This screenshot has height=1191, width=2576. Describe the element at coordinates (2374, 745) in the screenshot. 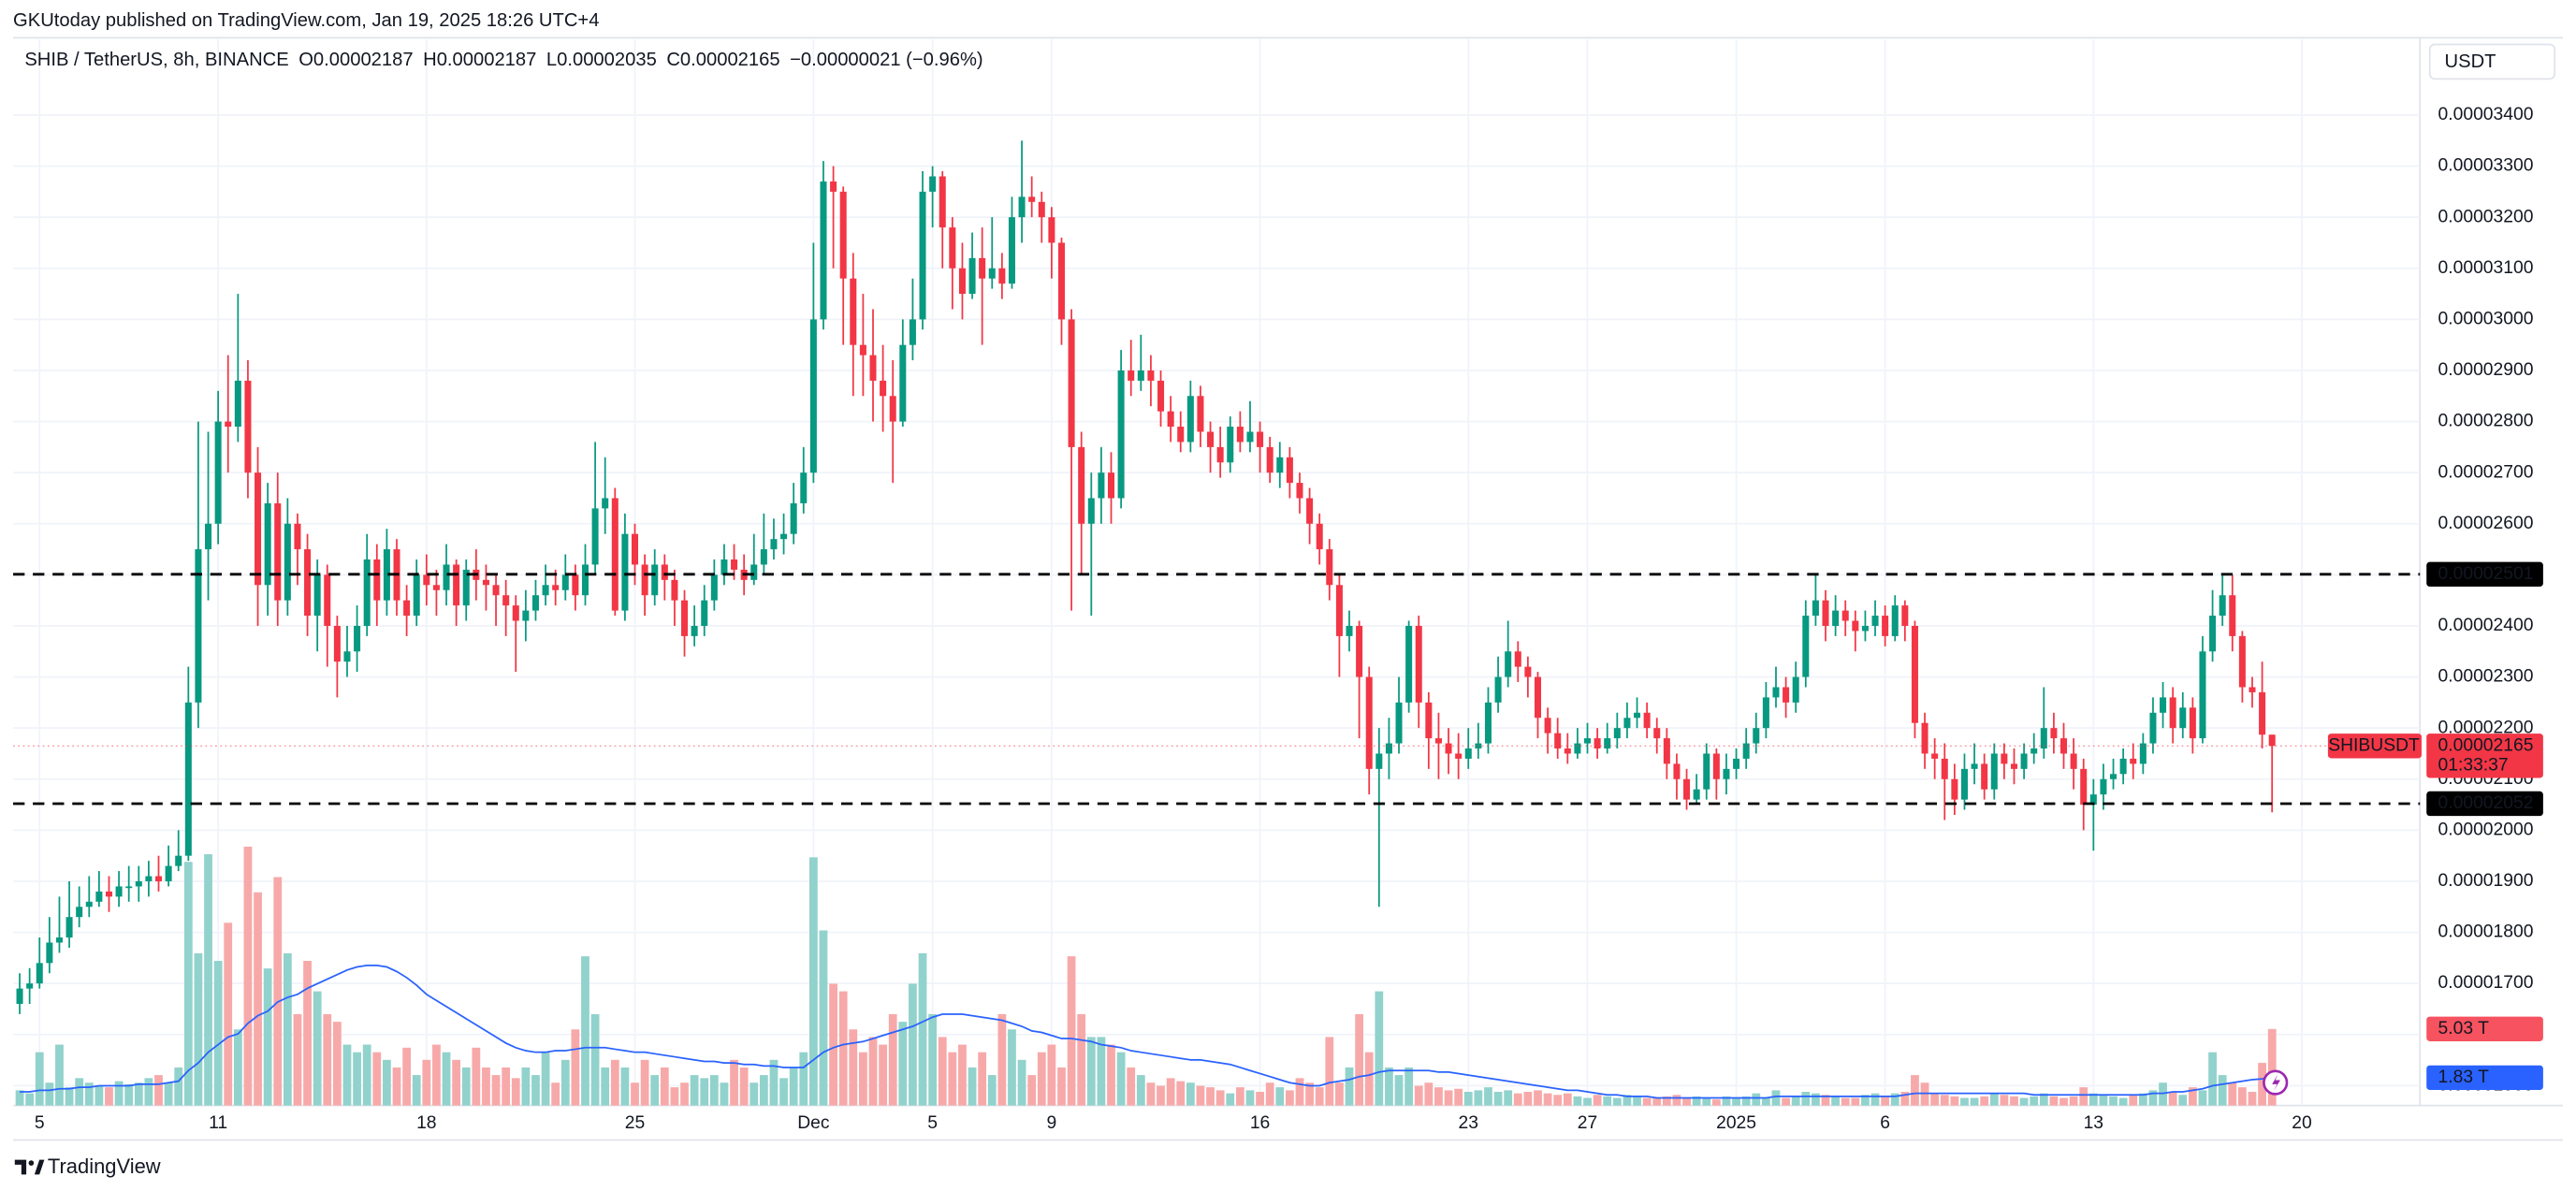

I see `symbol-tag-label: SHIBUSDT` at that location.